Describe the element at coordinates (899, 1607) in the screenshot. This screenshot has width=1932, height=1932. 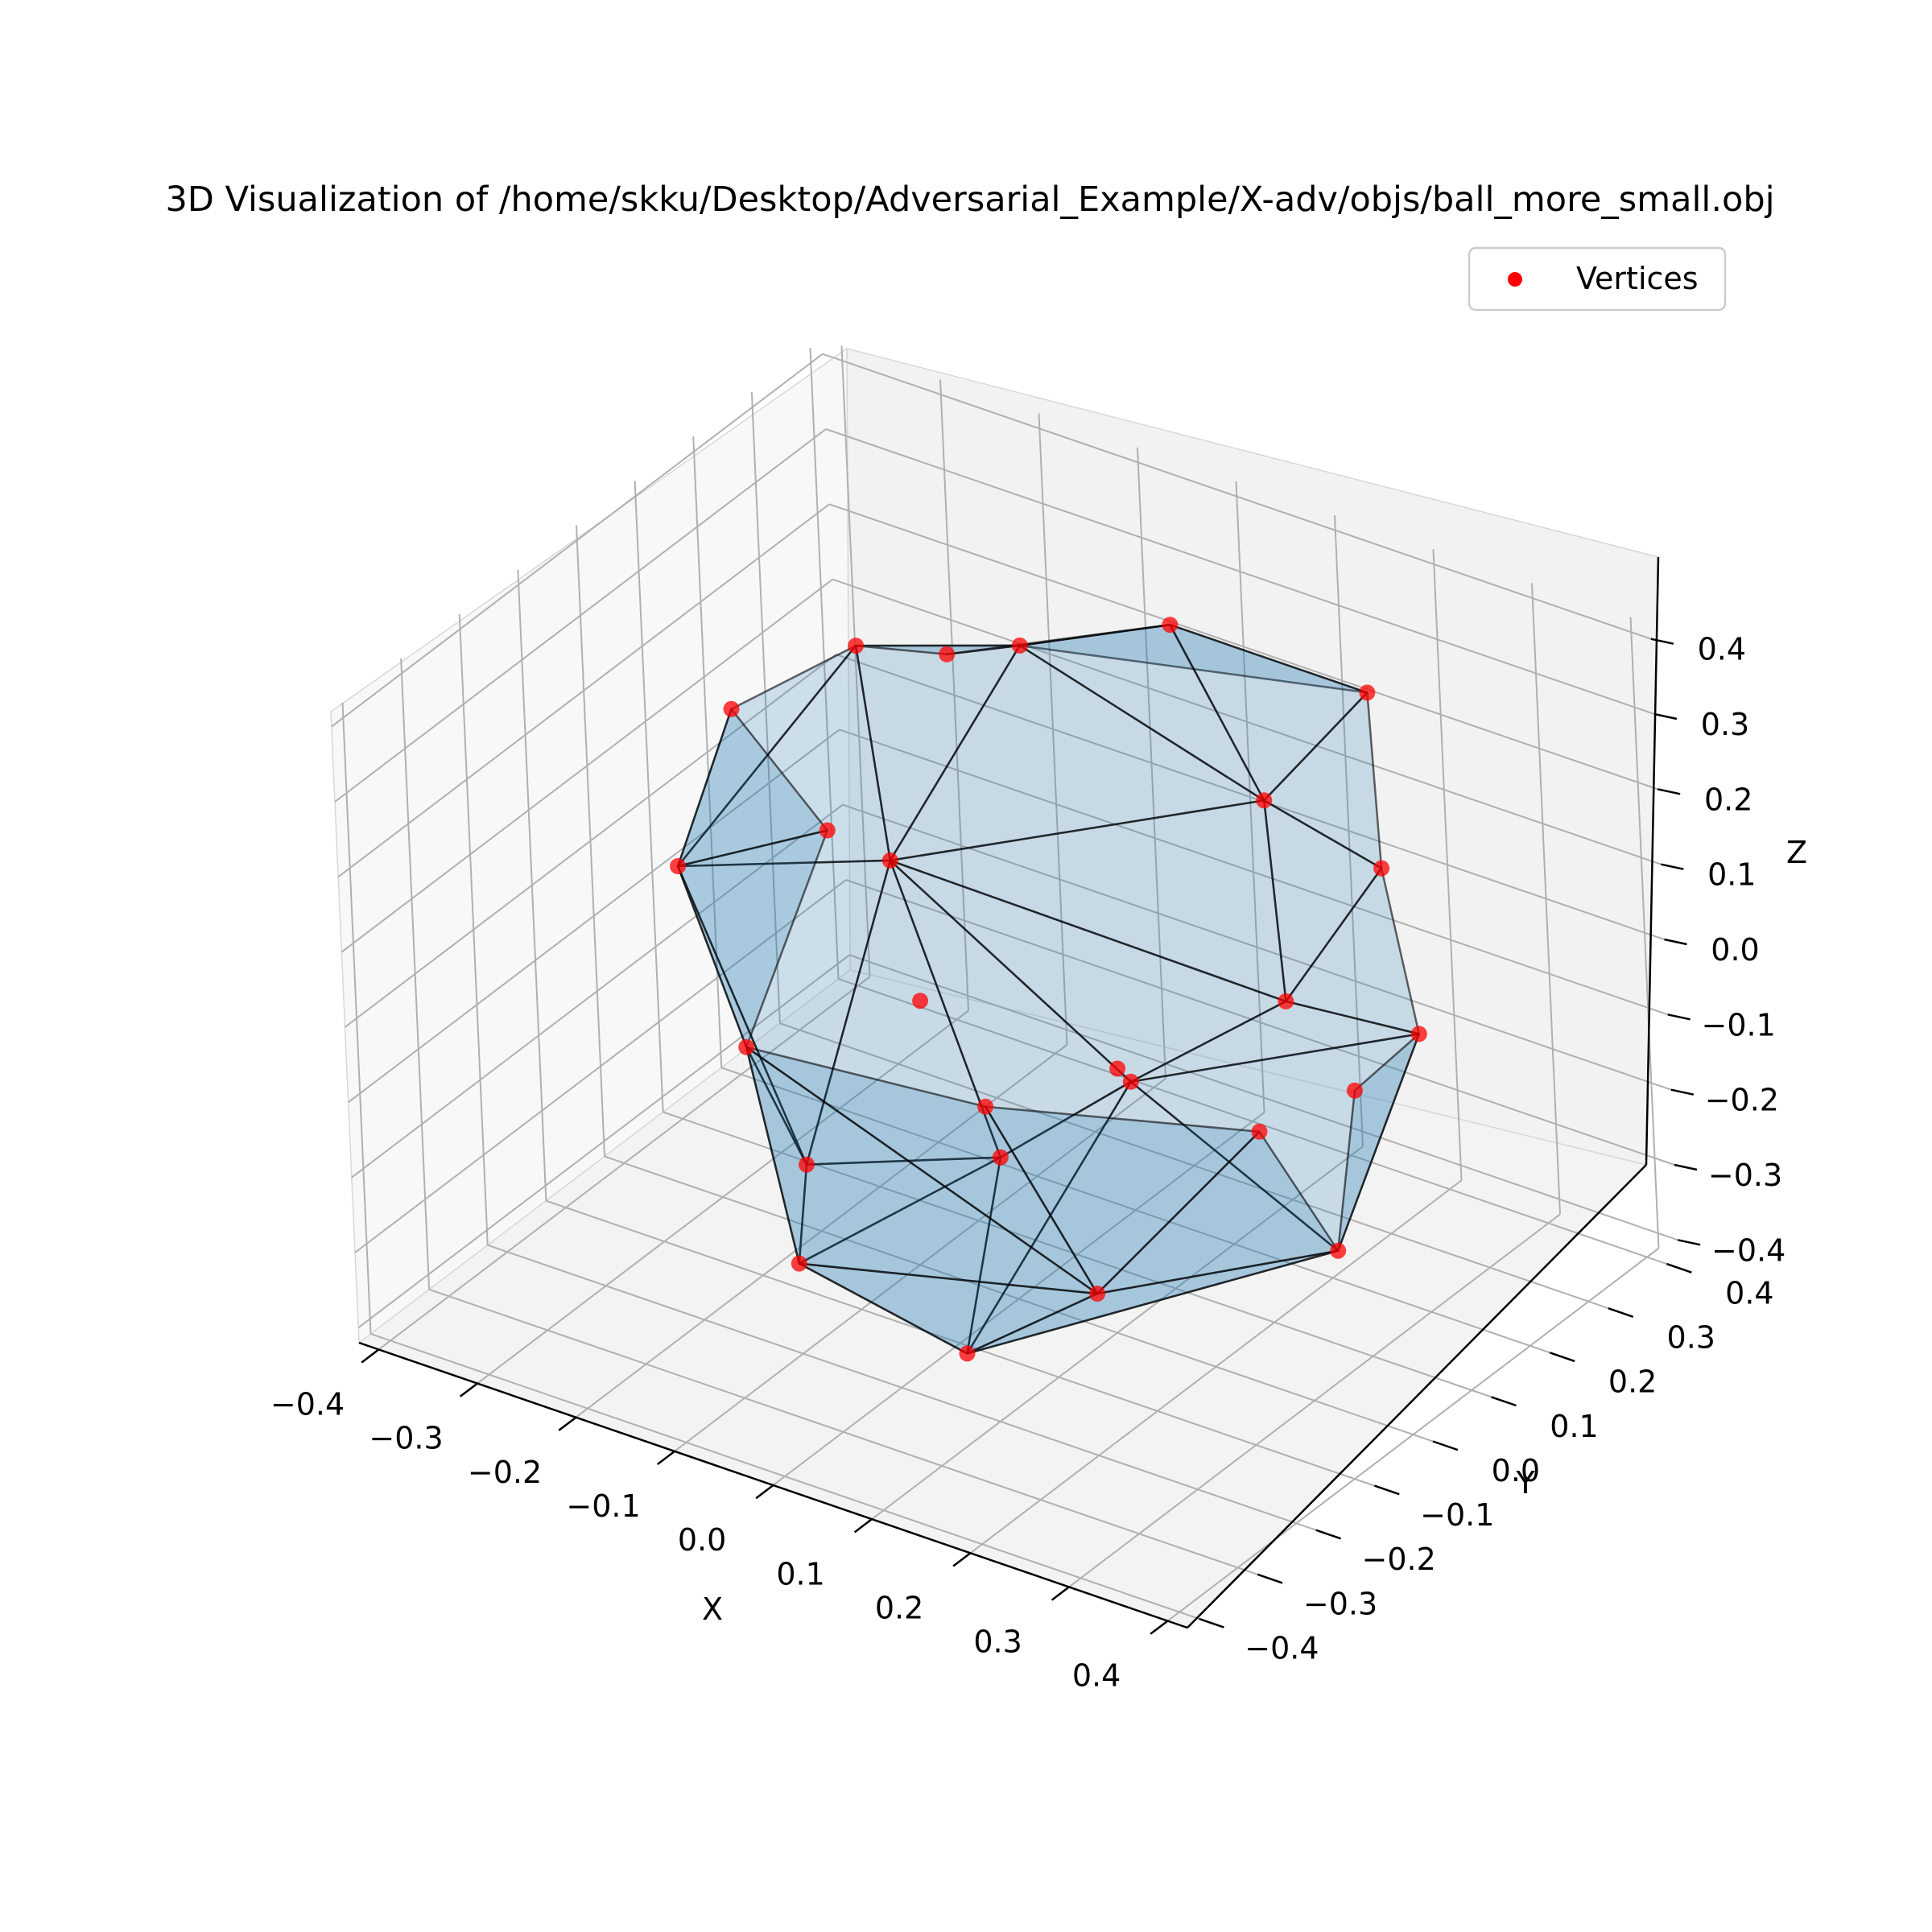
I see `x-tick-label: 0.2` at that location.